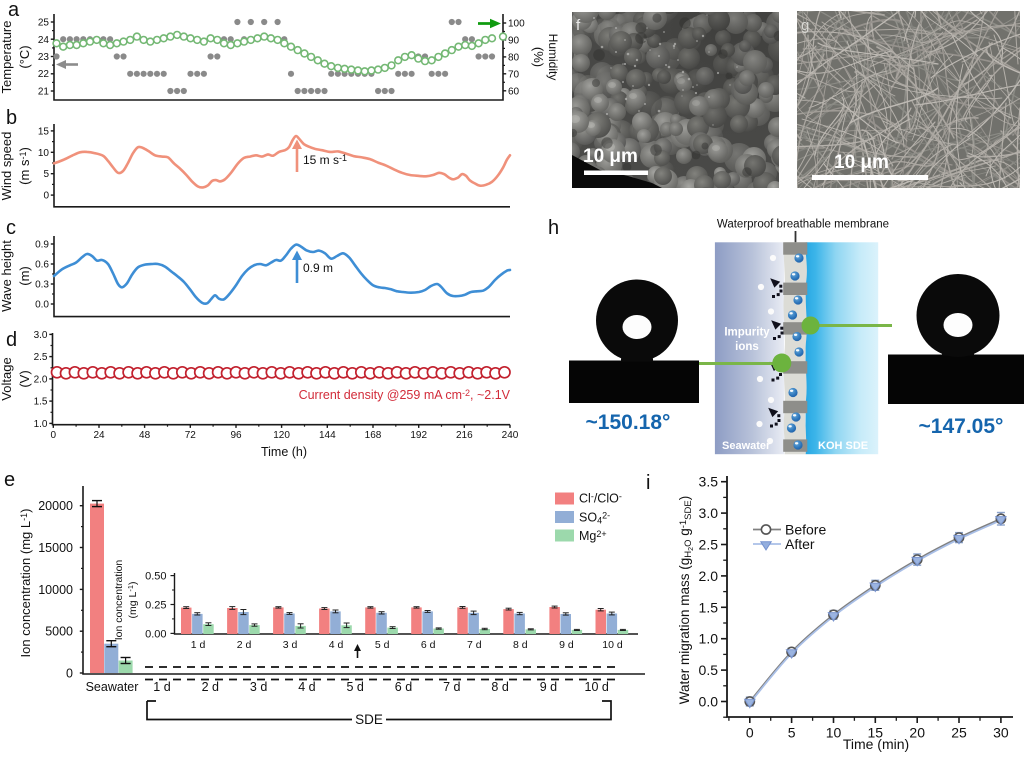  Describe the element at coordinates (876, 744) in the screenshot. I see `svg-text: Time (min)` at that location.